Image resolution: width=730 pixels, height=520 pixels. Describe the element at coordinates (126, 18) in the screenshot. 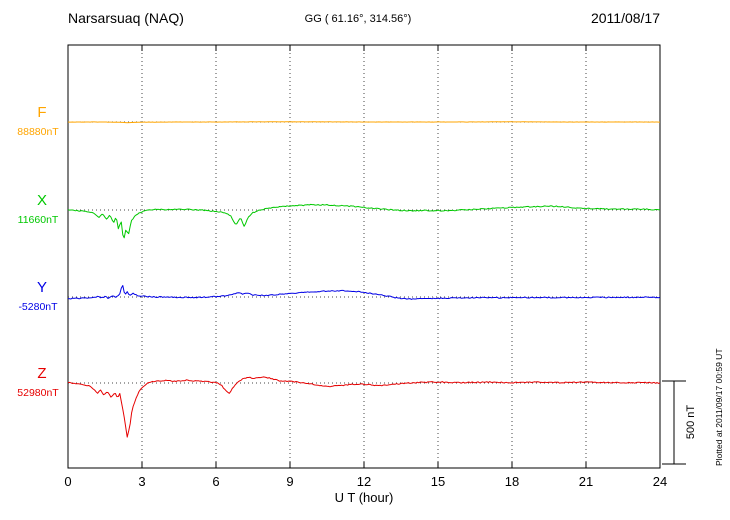

I see `station-title: Narsarsuaq (NAQ)` at that location.